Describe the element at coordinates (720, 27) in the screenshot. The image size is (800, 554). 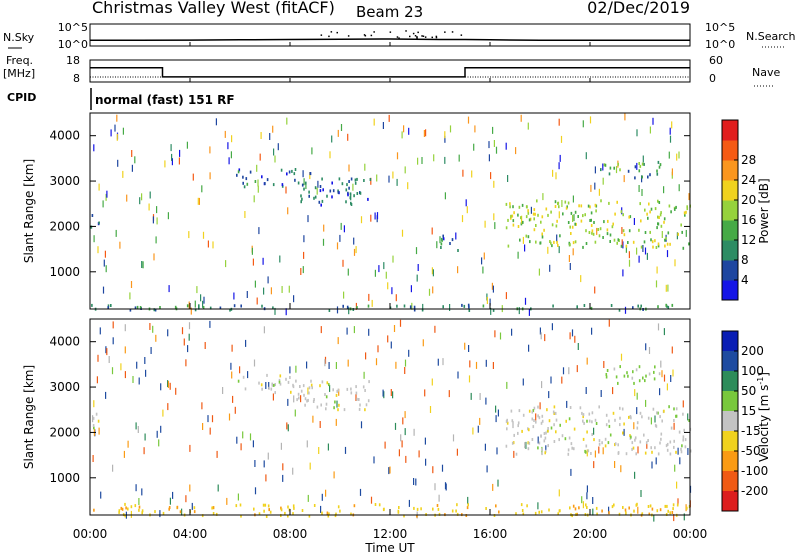
I see `noise-tick-high-right: 10^5` at that location.